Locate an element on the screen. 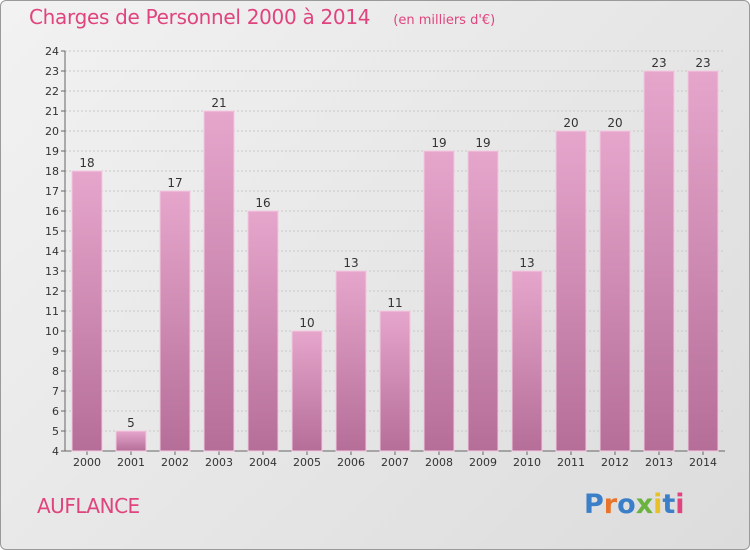  bar-value-label: 10 is located at coordinates (306, 323).